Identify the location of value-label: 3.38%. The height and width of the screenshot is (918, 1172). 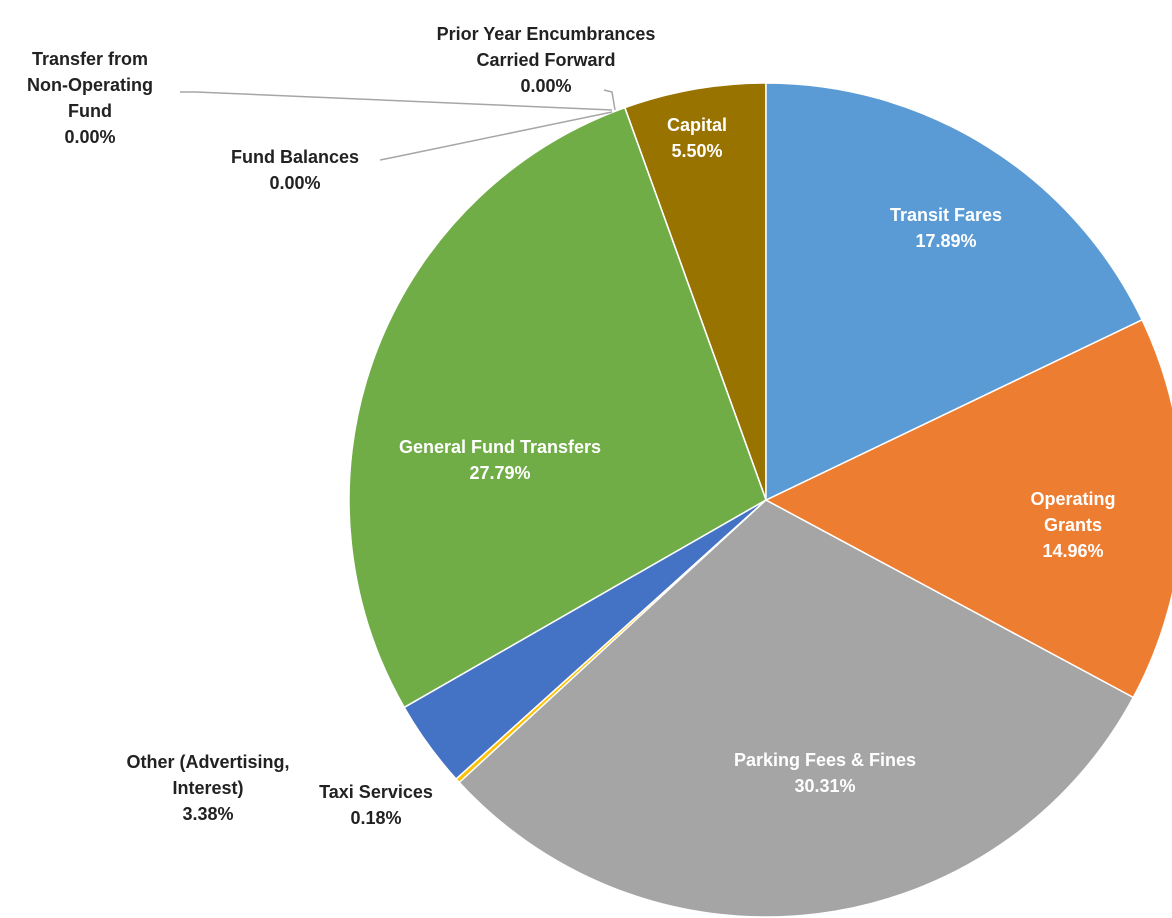
(208, 814).